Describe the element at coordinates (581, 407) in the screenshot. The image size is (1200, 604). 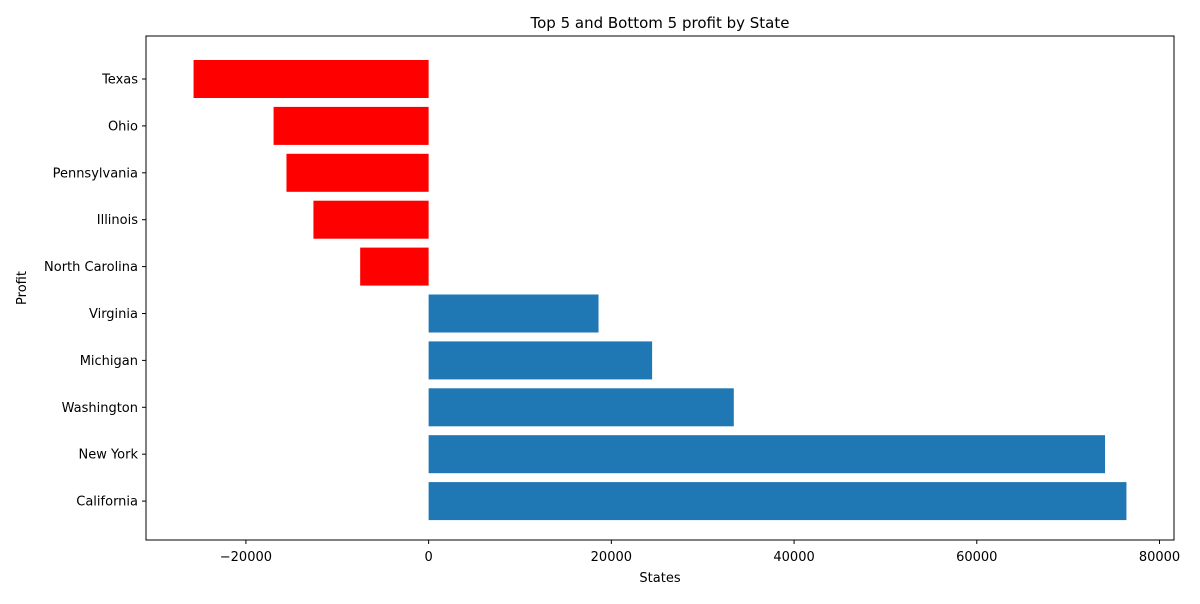
I see `bar-washington` at that location.